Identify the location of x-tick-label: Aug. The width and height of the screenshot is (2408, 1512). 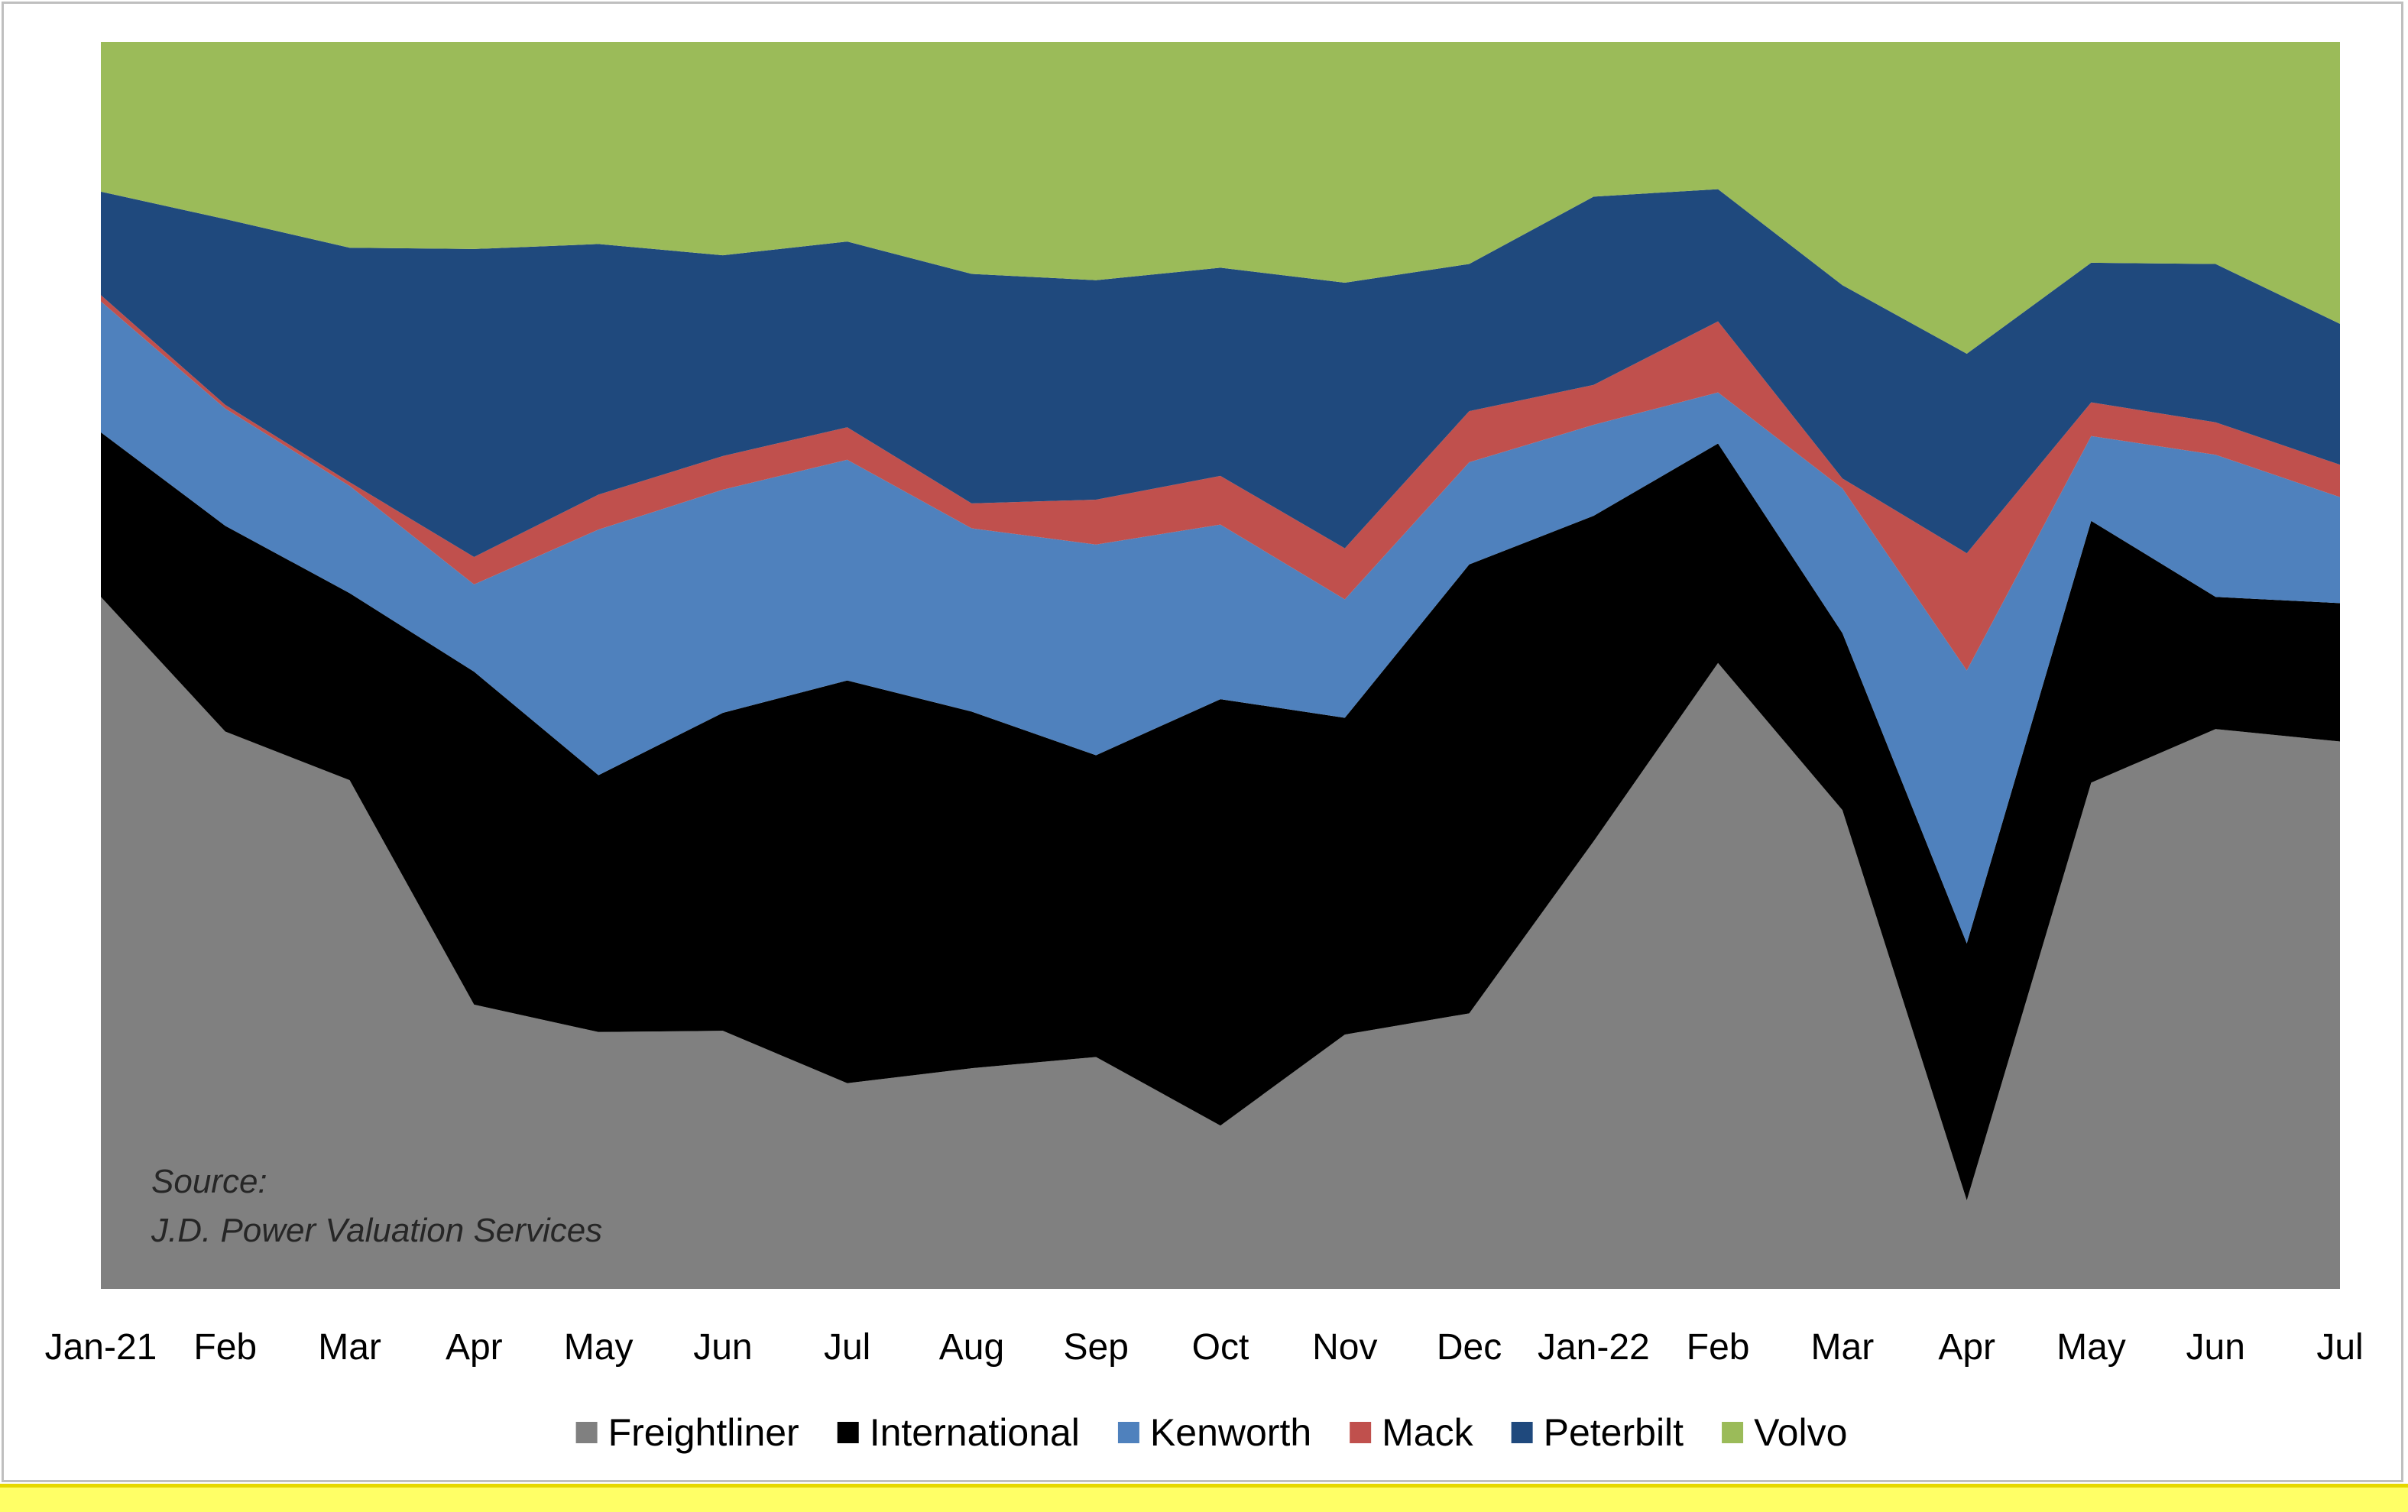
(971, 1347).